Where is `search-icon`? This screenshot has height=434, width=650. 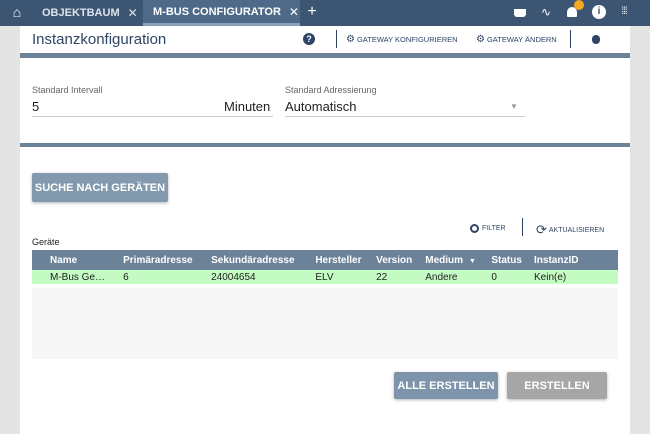 search-icon is located at coordinates (474, 228).